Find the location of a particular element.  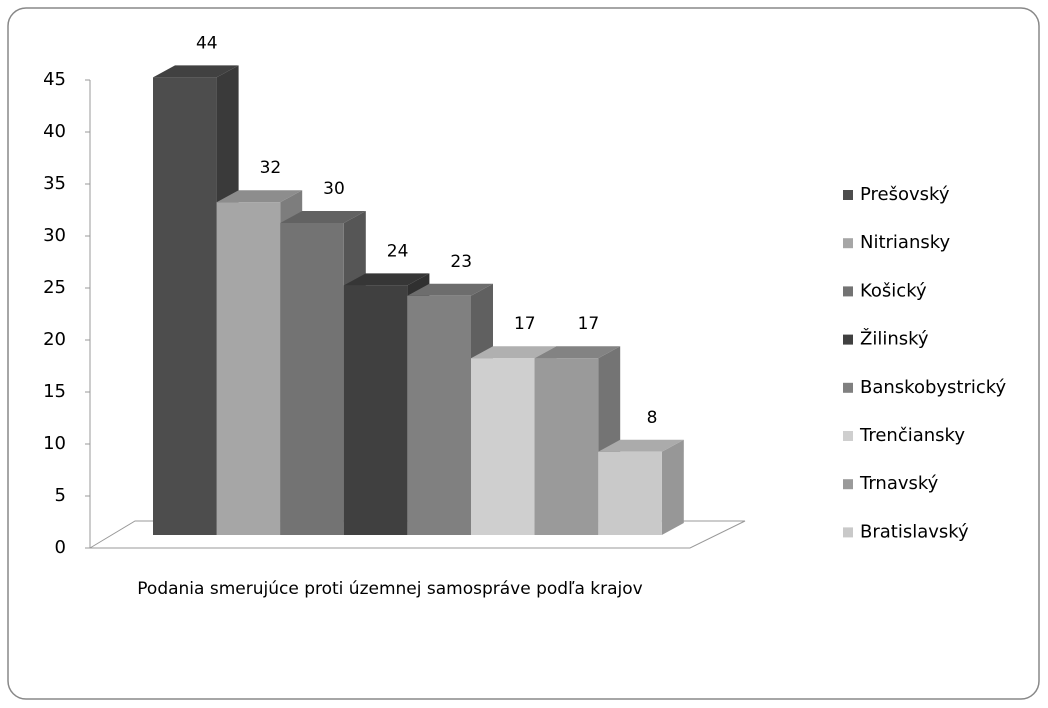

data-label: 44 is located at coordinates (207, 43).